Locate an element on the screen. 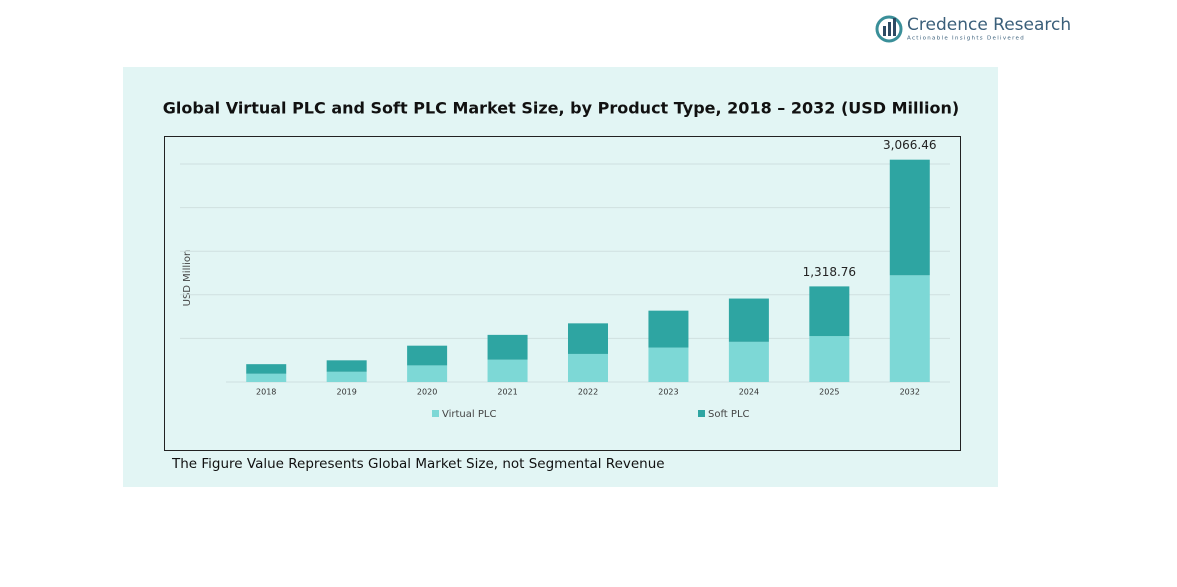  total-label: 3,066.46 is located at coordinates (909, 145).